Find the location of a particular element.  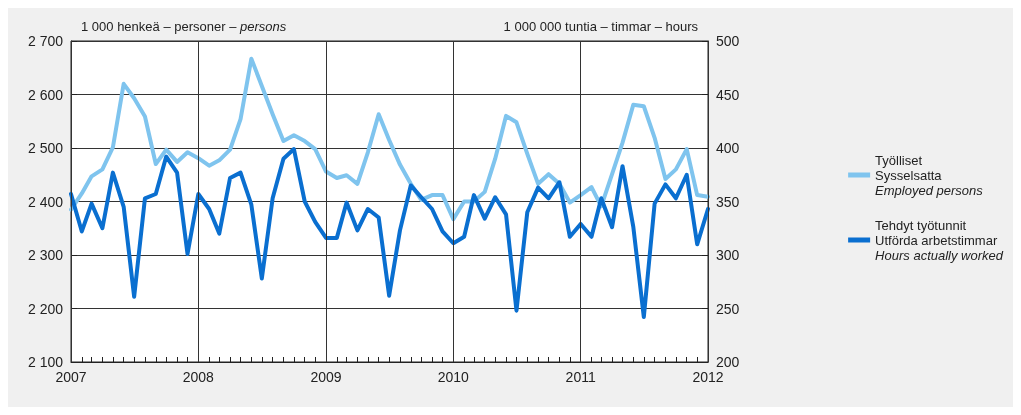

y2-axis-title: 1 000 000 tuntia – timmar – hours is located at coordinates (601, 26).